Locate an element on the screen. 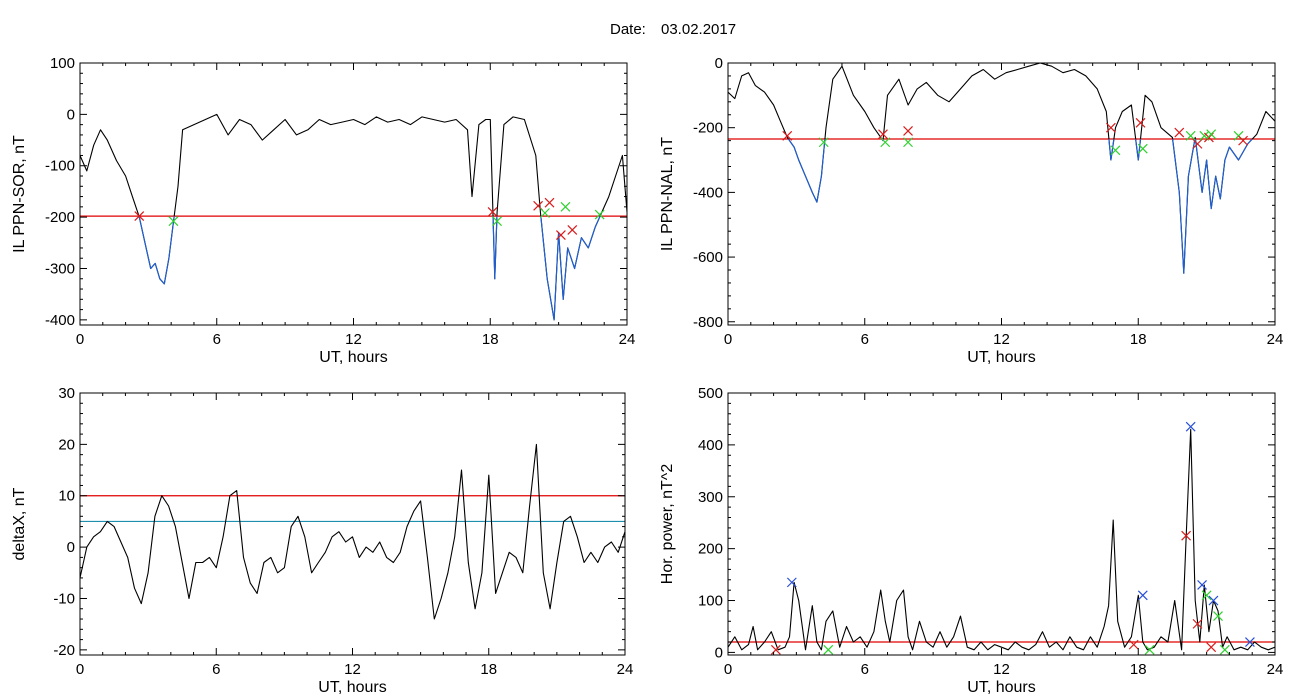  y-tick-label: 100 is located at coordinates (710, 601).